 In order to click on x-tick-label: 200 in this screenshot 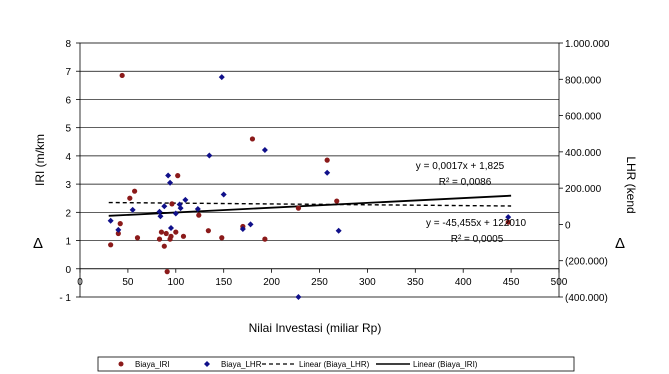, I will do `click(271, 282)`.